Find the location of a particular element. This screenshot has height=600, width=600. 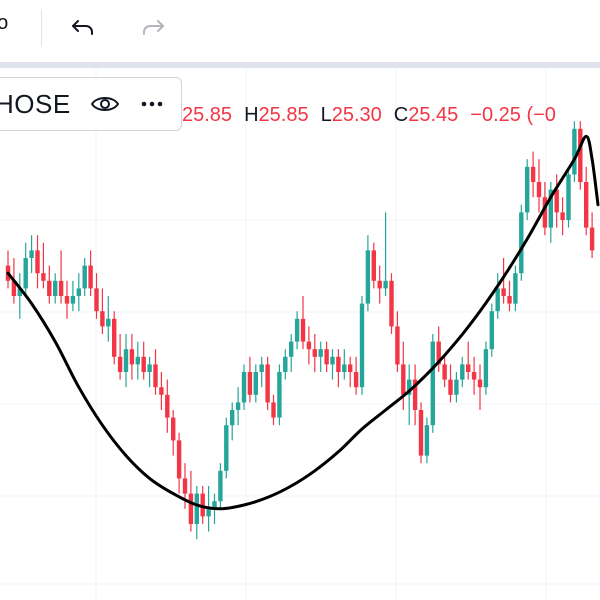

symbol-name: HOSE is located at coordinates (35, 104).